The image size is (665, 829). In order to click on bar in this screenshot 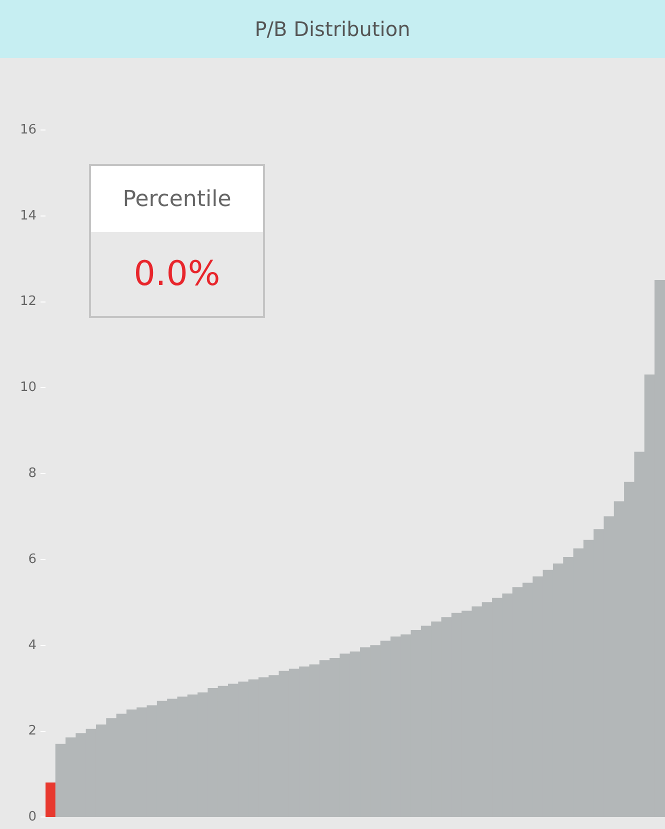, I will do `click(51, 800)`.